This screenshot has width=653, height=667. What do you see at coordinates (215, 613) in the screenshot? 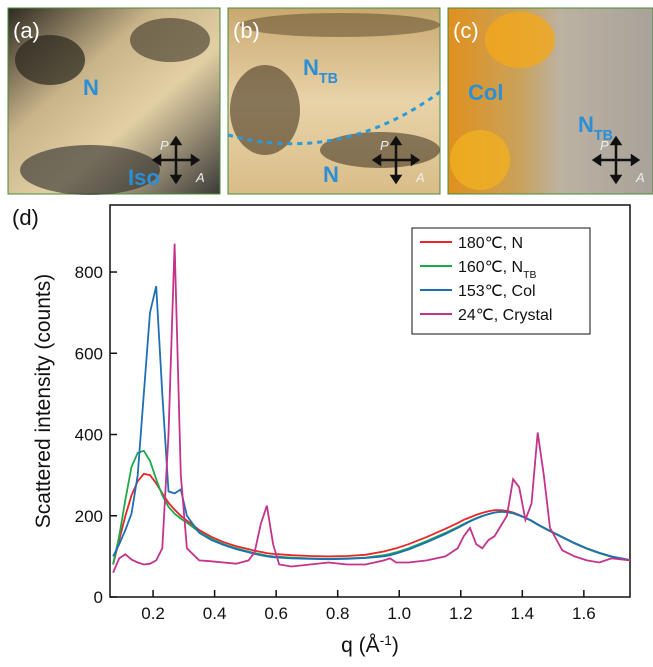
I see `x-tick-label: 0.4` at bounding box center [215, 613].